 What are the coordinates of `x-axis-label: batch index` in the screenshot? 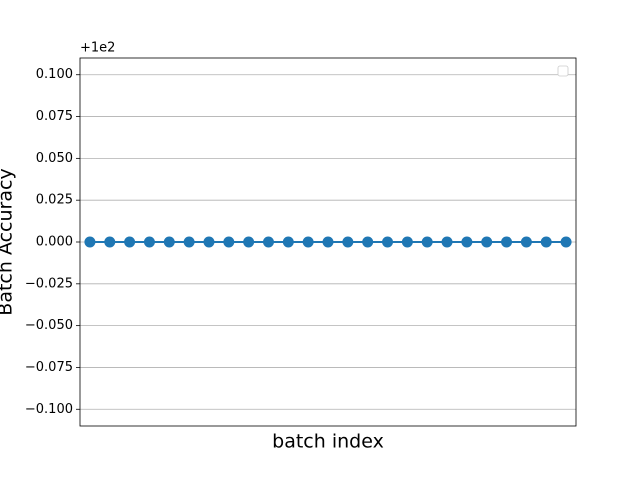 It's located at (328, 442).